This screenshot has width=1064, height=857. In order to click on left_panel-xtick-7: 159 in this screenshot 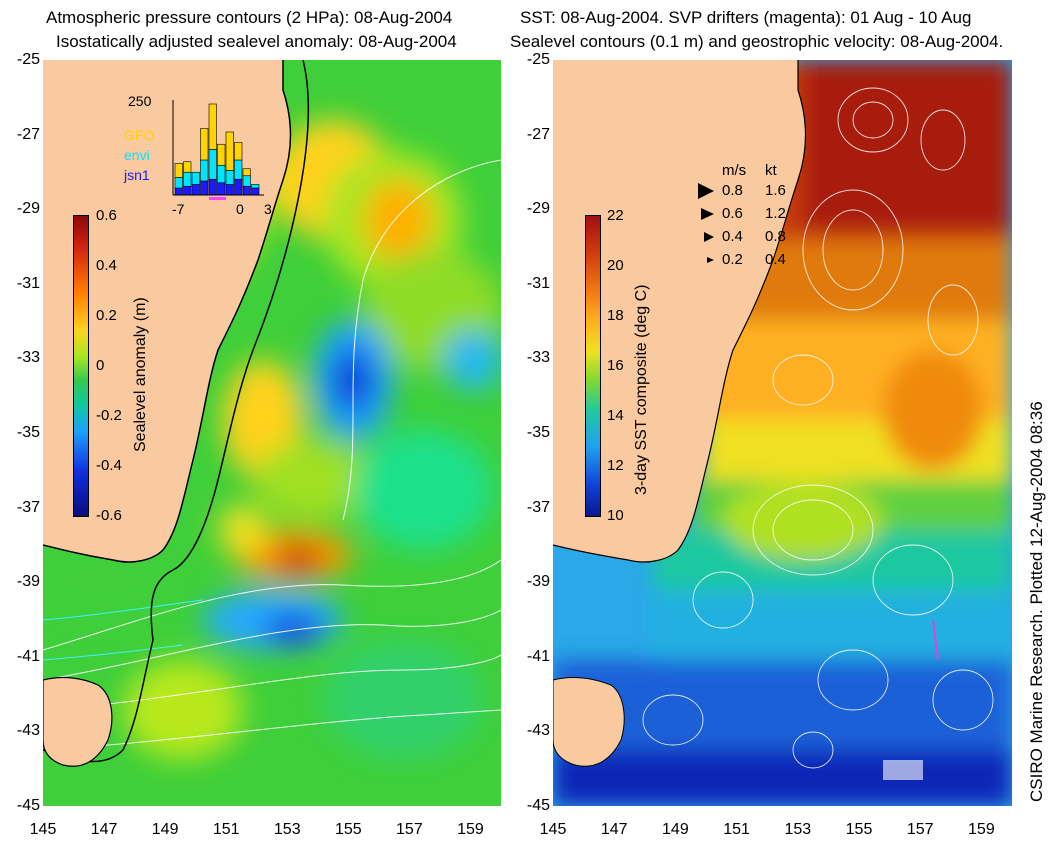, I will do `click(470, 829)`.